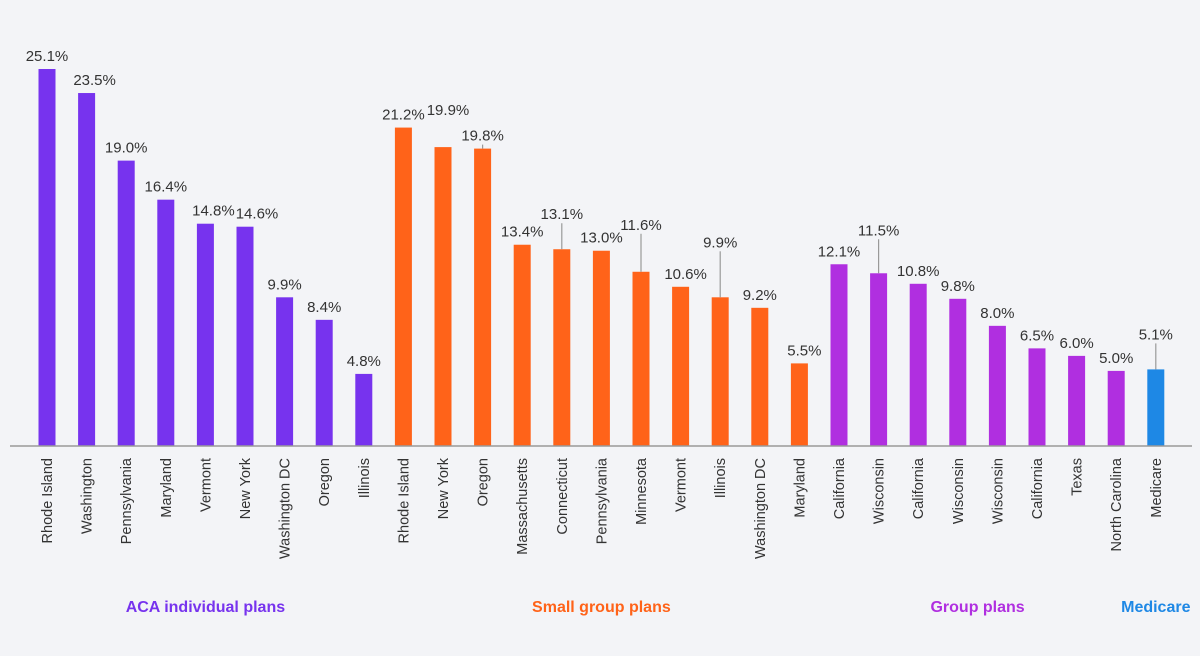 Image resolution: width=1200 pixels, height=656 pixels. What do you see at coordinates (1156, 334) in the screenshot?
I see `value-label: 5.1%` at bounding box center [1156, 334].